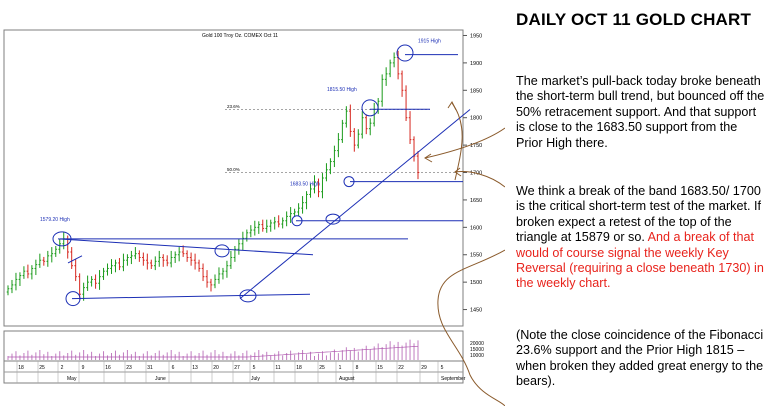 This screenshot has height=406, width=771. Describe the element at coordinates (477, 356) in the screenshot. I see `volume-tick-label: 10000` at that location.